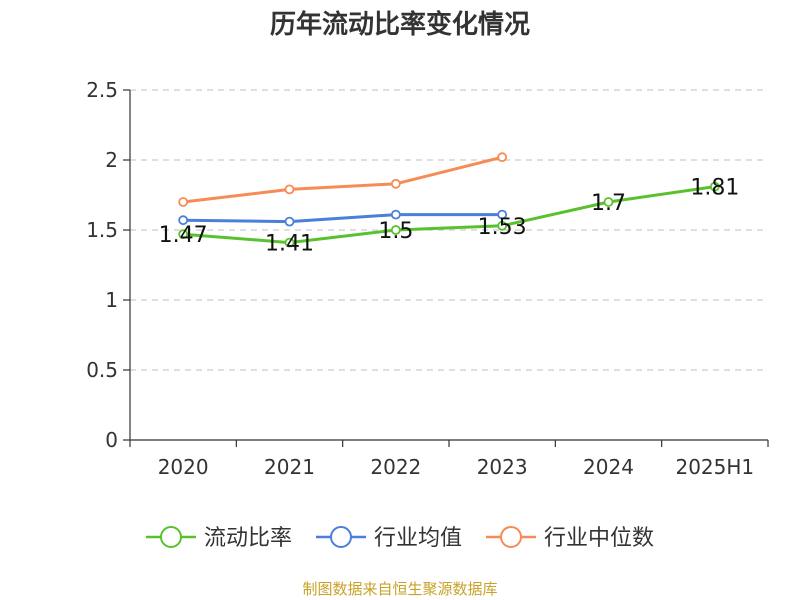 This screenshot has width=800, height=600. I want to click on data-label: 1.47, so click(183, 235).